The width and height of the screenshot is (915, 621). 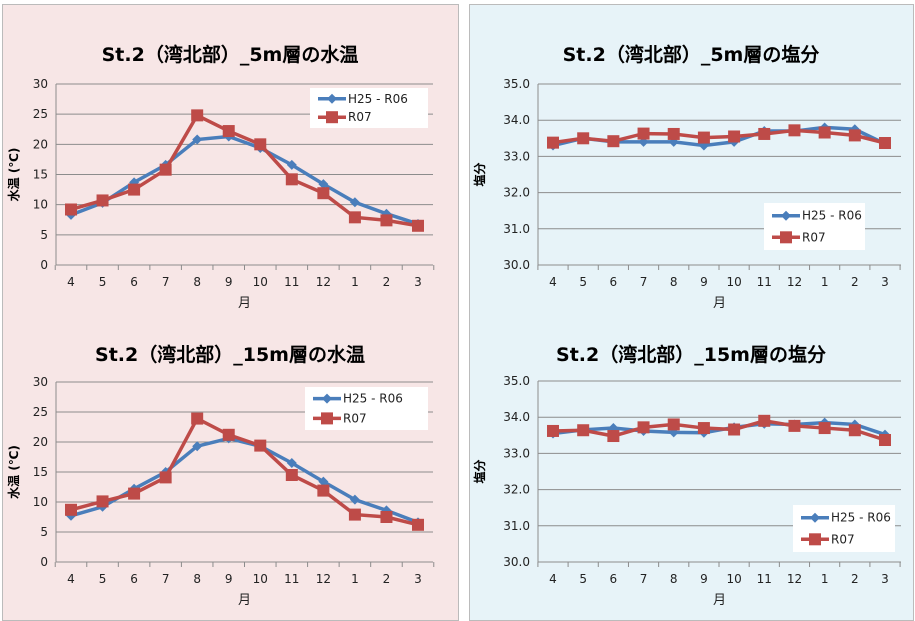 I want to click on y-tick-label: 31.0, so click(x=516, y=526).